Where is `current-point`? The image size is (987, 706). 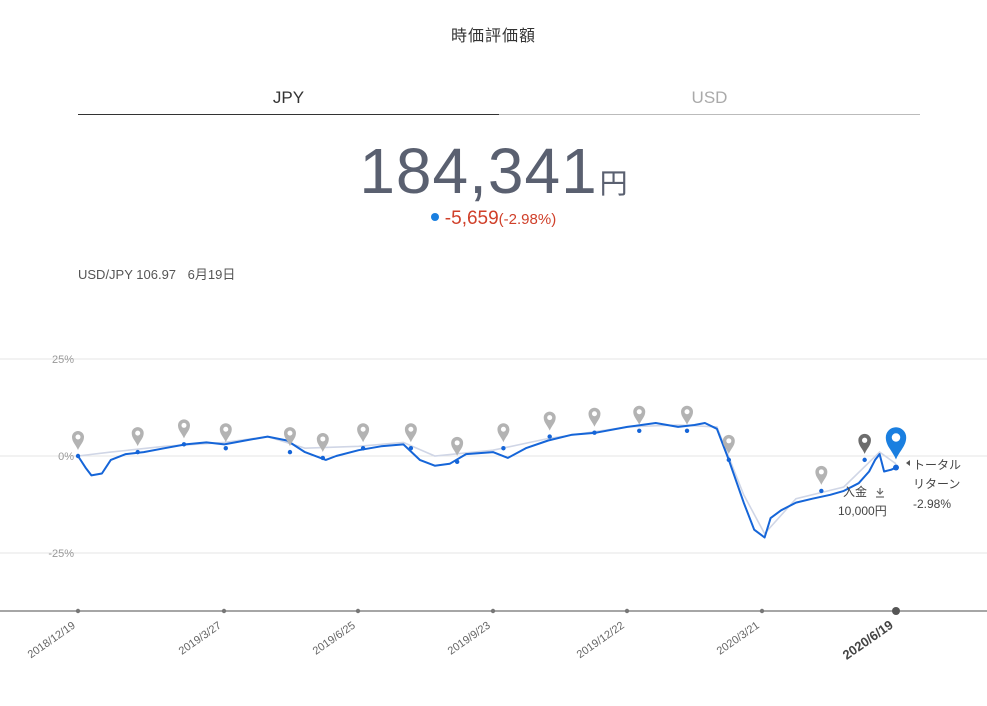 current-point is located at coordinates (896, 467).